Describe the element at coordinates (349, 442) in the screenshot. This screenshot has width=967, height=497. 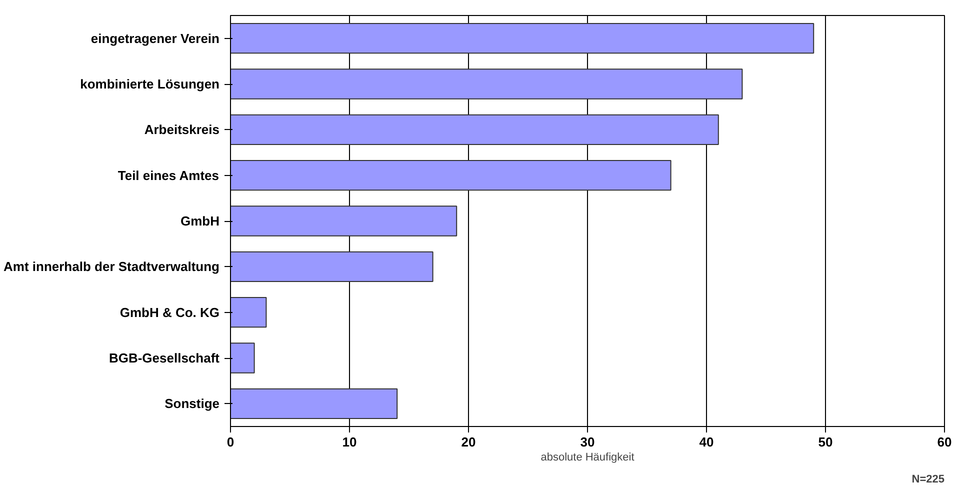
I see `x-tick-label: 10` at that location.